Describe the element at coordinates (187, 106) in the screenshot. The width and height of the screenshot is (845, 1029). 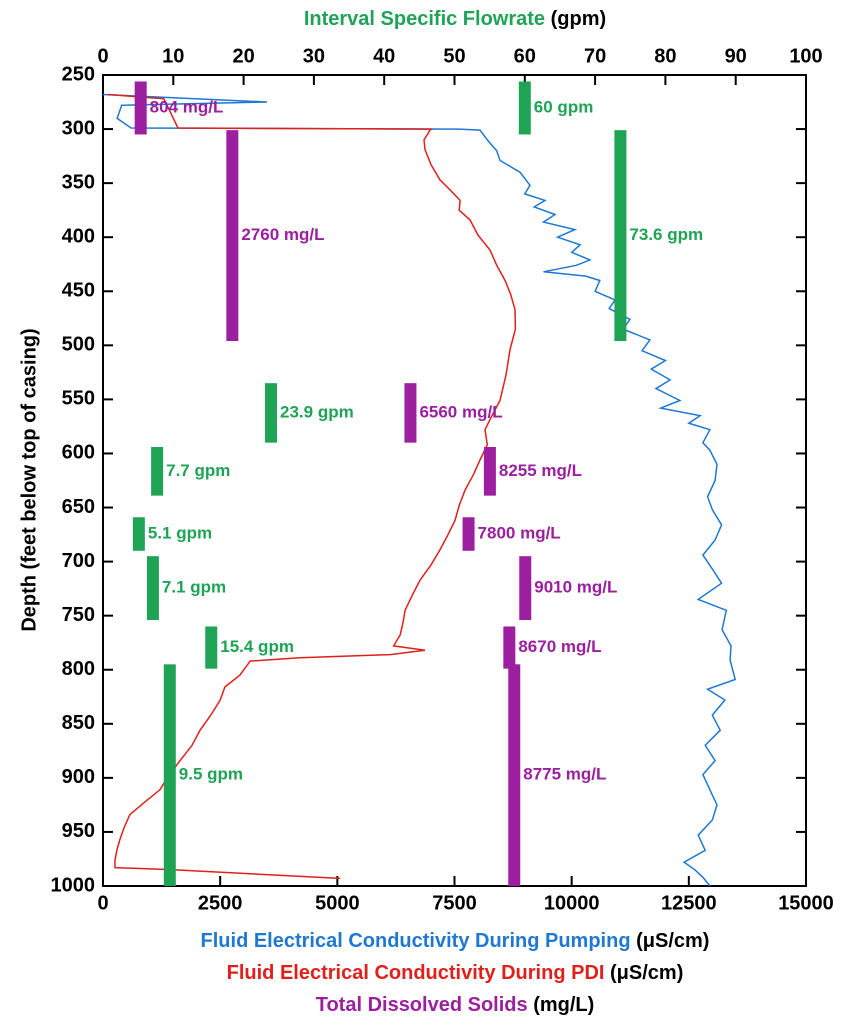
I see `bar-label: 804 mg/L` at that location.